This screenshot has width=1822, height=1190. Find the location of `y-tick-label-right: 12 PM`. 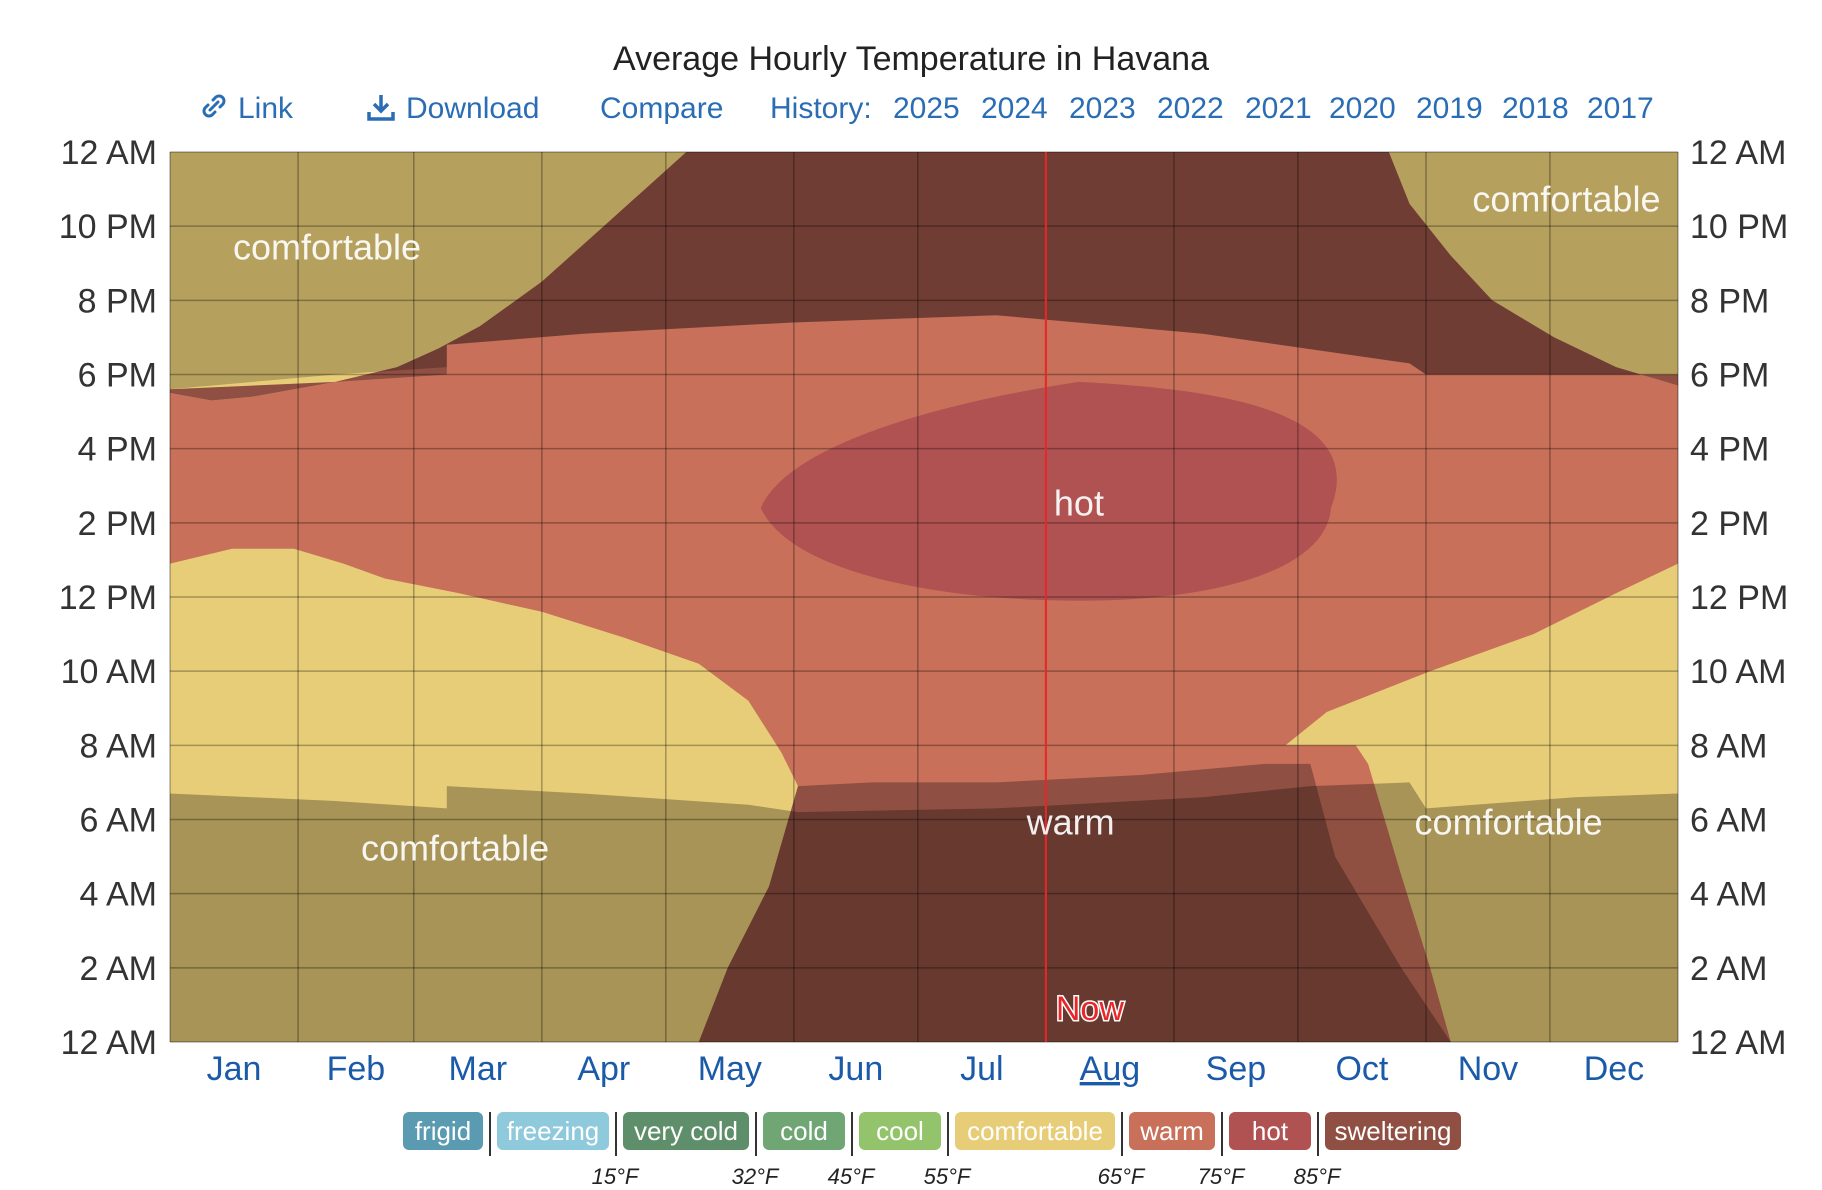

y-tick-label-right: 12 PM is located at coordinates (1739, 598).